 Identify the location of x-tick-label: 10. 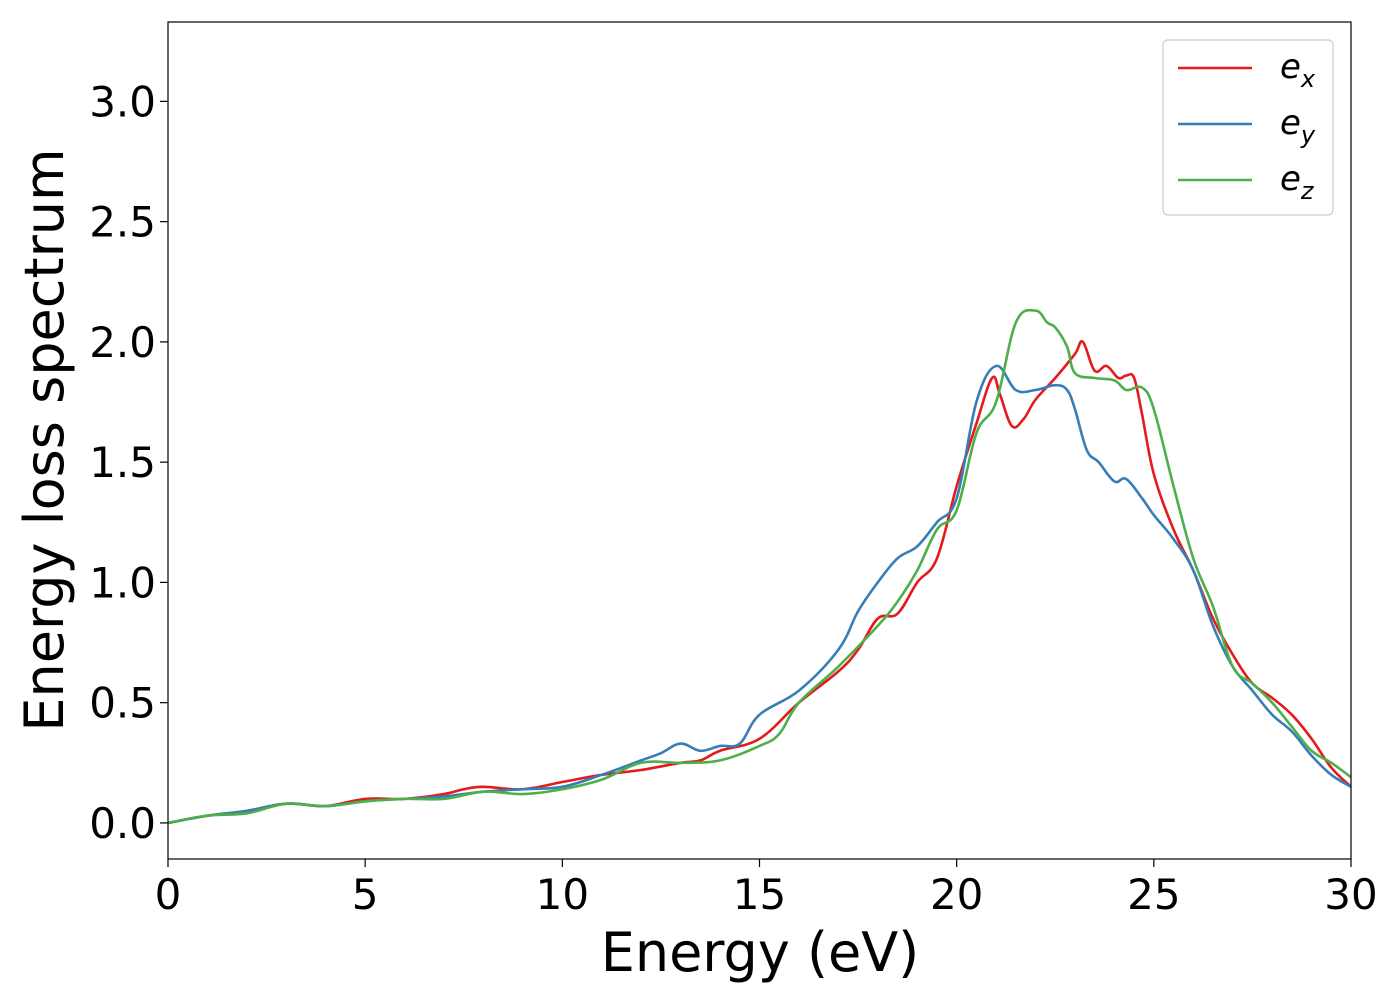
(562, 894).